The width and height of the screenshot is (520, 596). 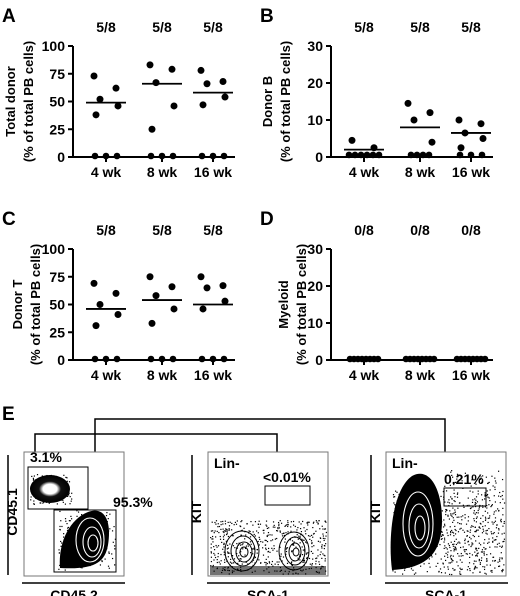 What do you see at coordinates (28, 101) in the screenshot?
I see `y-axis-label-units: (% of total PB cells)` at bounding box center [28, 101].